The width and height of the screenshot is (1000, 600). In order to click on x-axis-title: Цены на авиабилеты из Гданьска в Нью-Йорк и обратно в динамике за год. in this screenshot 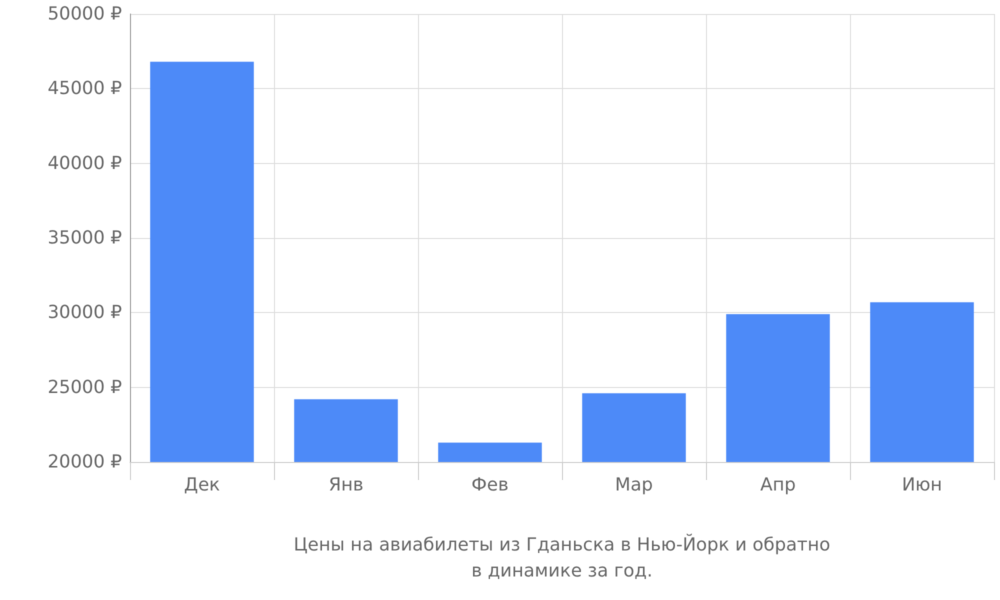, I will do `click(562, 558)`.